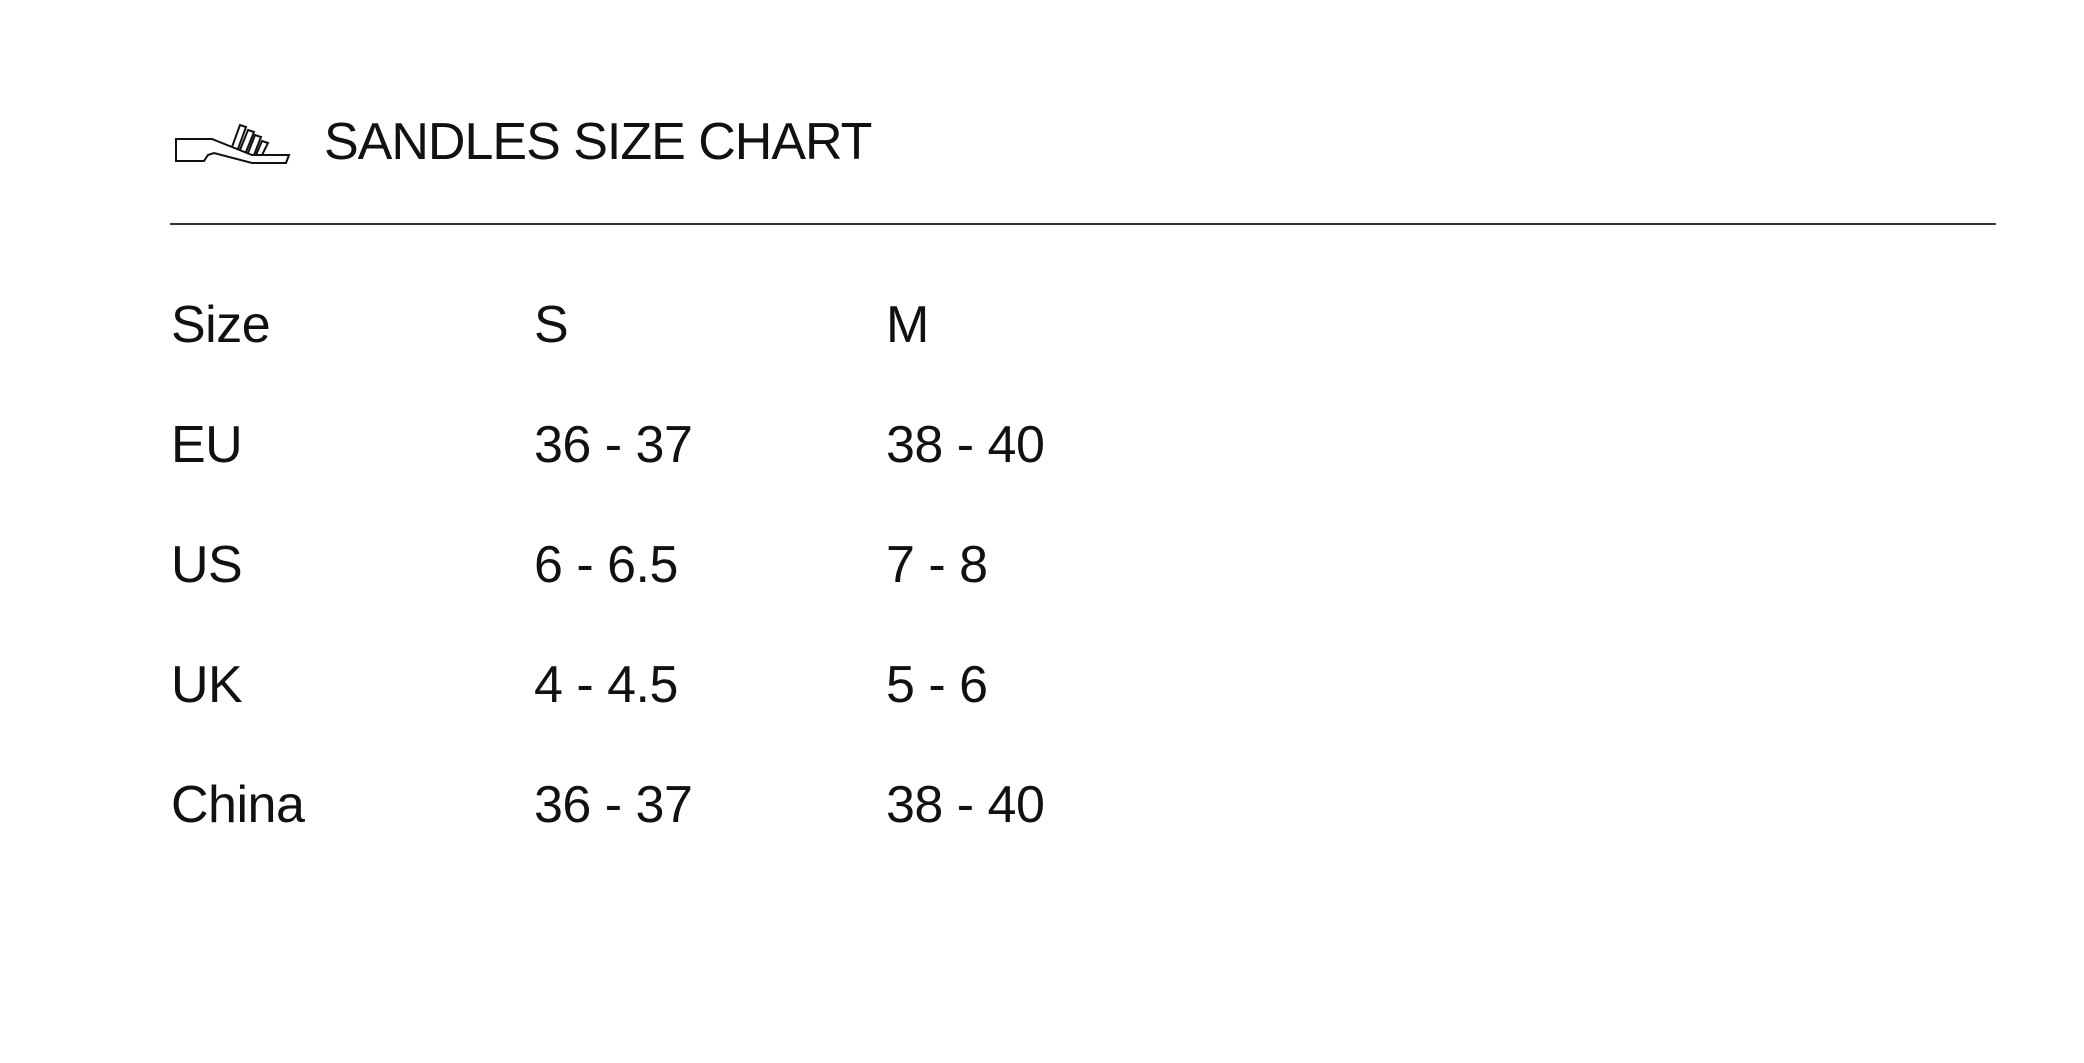 The height and width of the screenshot is (1063, 2084). What do you see at coordinates (238, 805) in the screenshot?
I see `row-label: China` at bounding box center [238, 805].